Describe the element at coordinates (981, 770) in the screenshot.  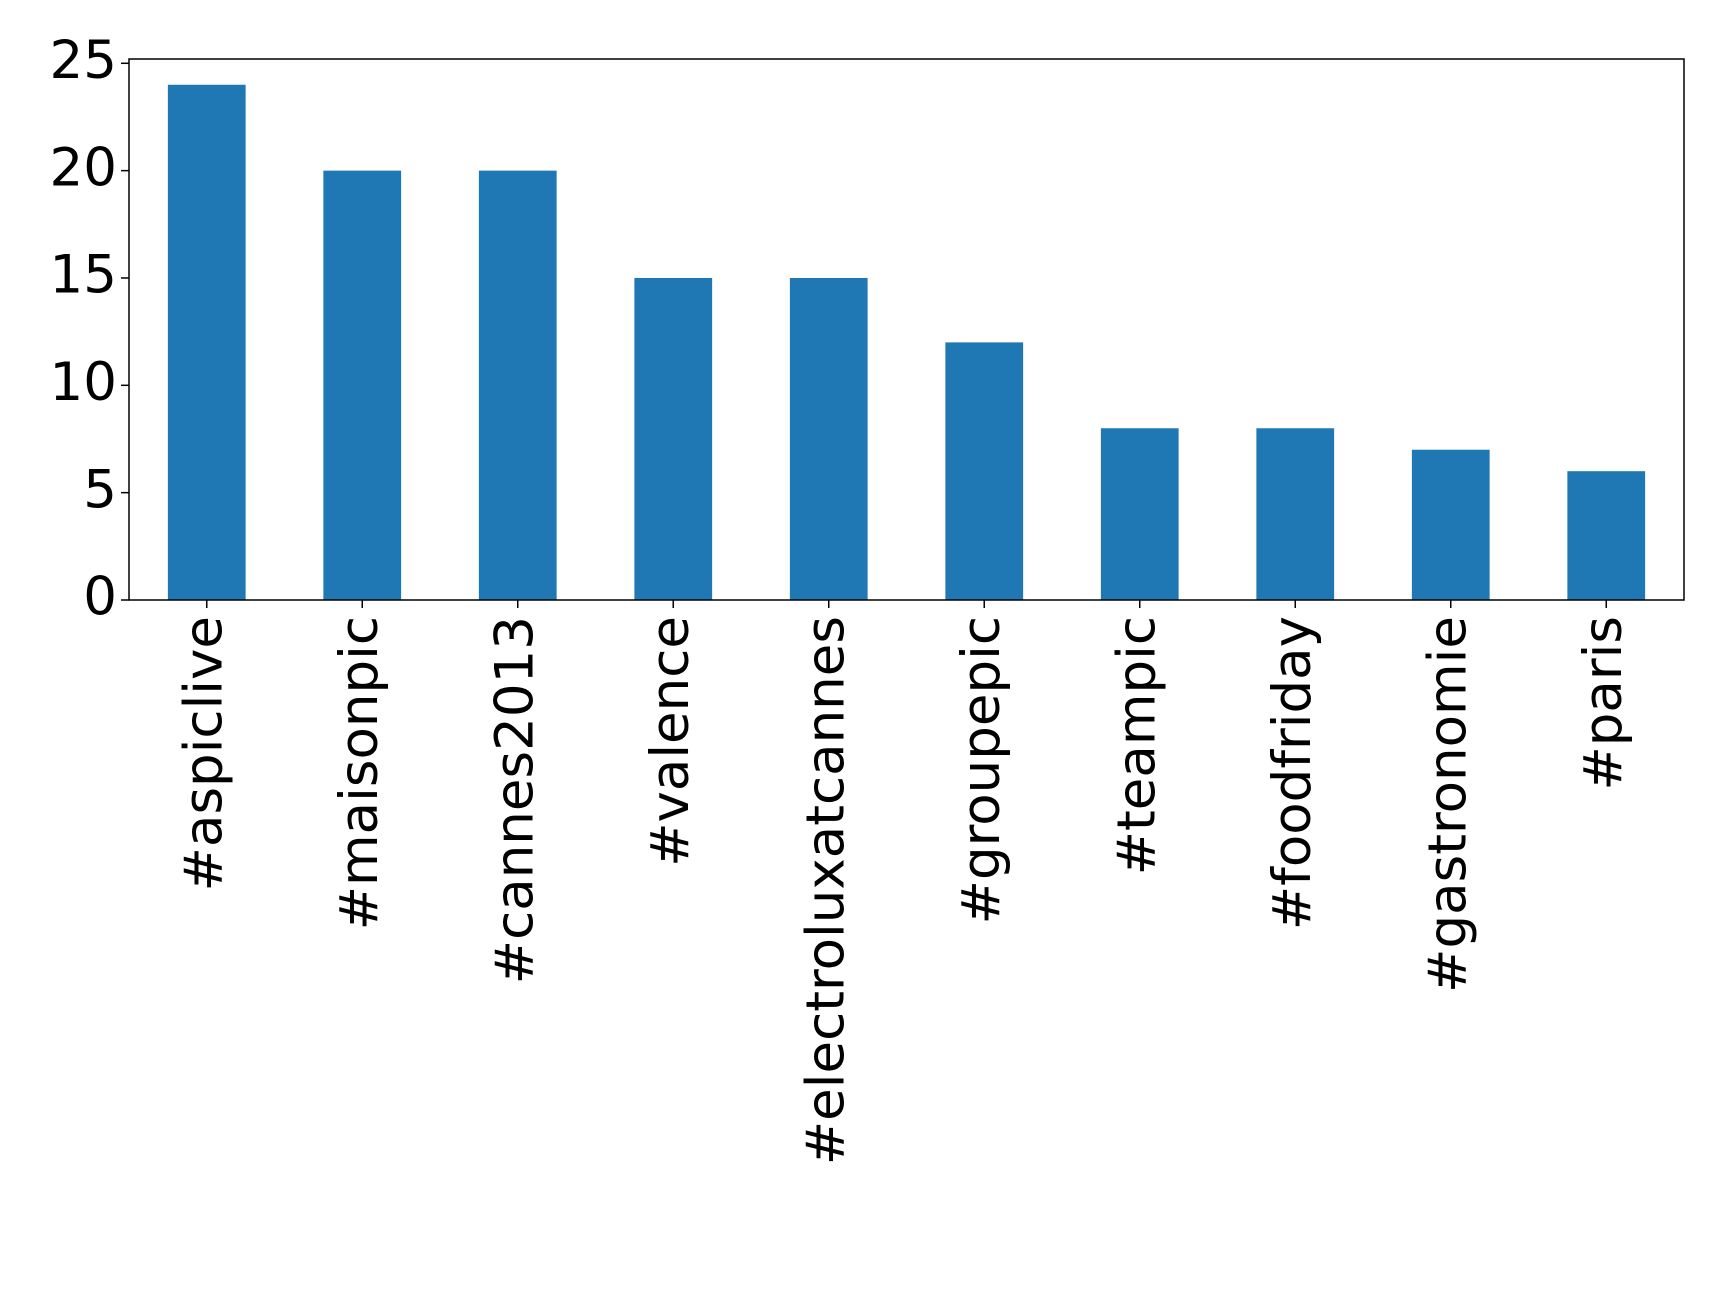
I see `x-tick-label: #groupepic` at that location.